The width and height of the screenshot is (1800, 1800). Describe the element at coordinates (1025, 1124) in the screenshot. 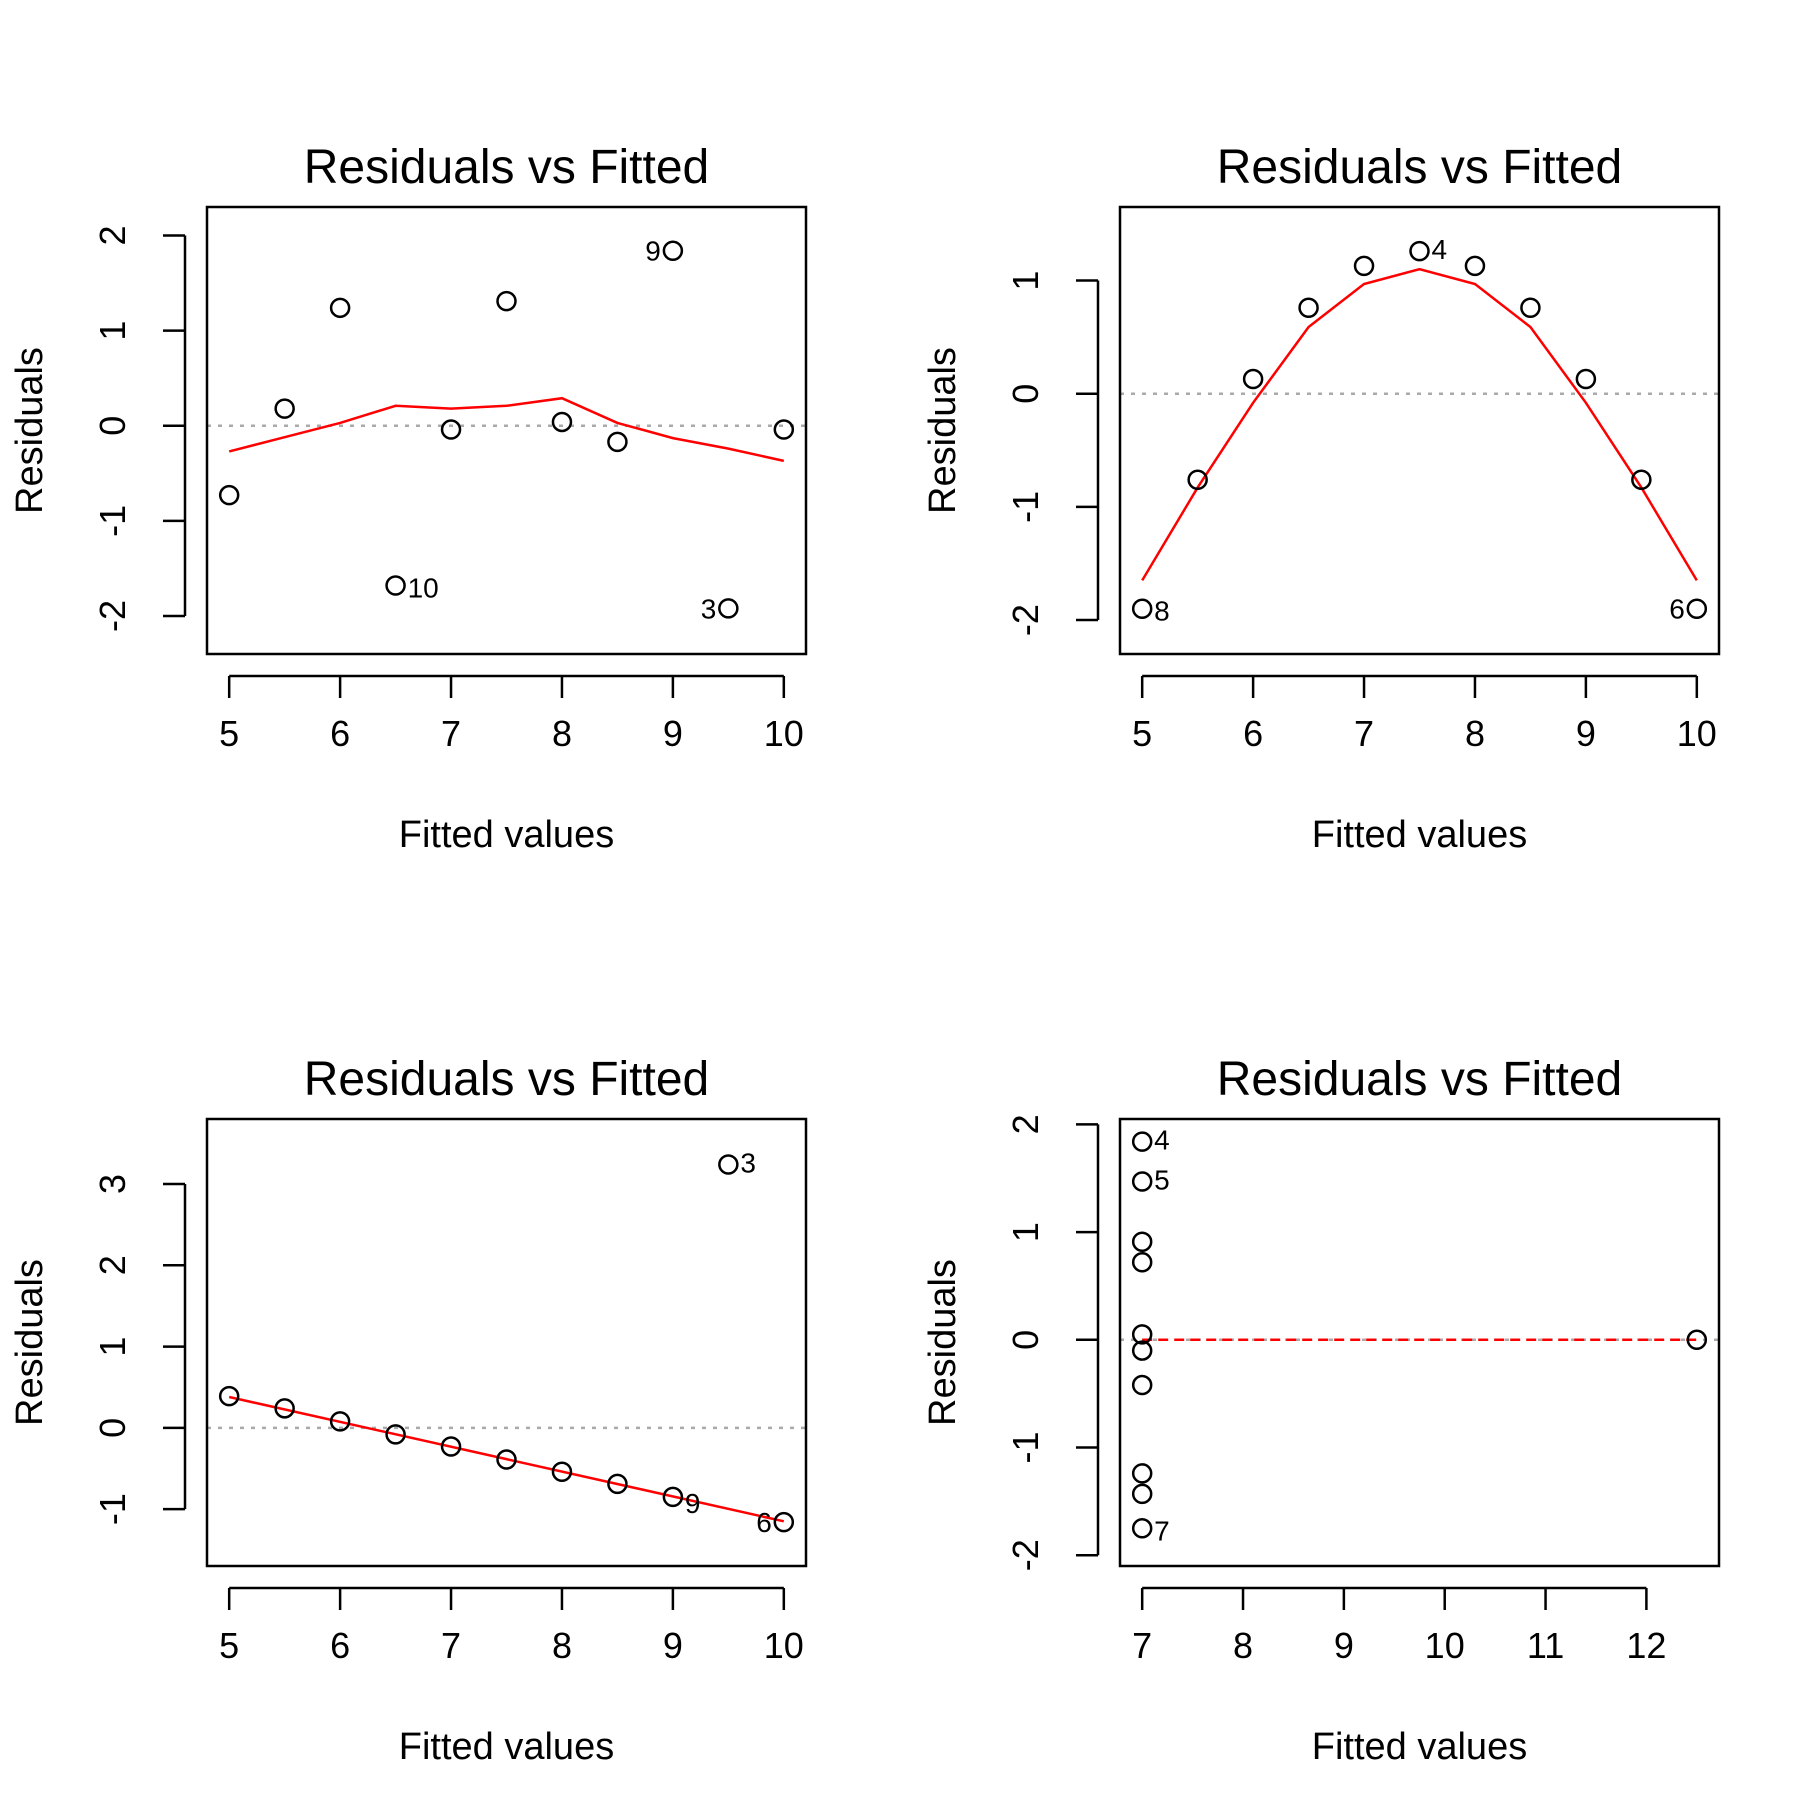

I see `y-tick-label: 2` at that location.